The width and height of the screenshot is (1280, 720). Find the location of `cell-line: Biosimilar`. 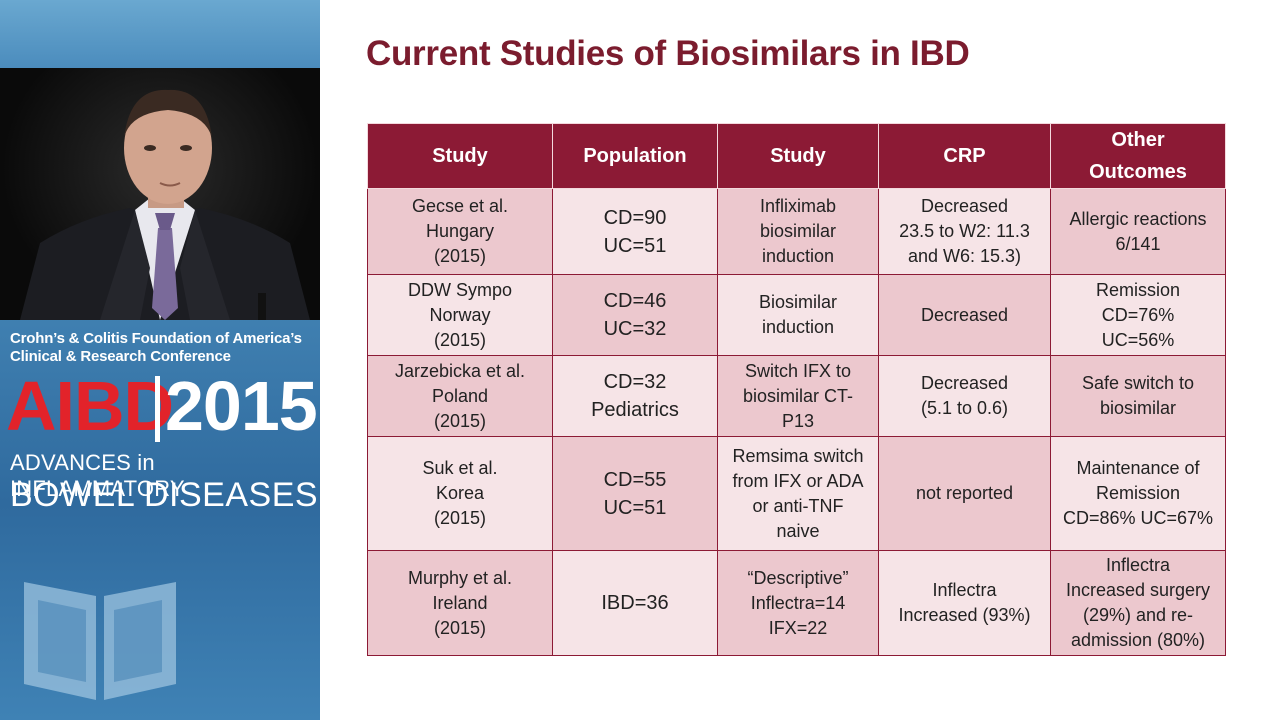

cell-line: Biosimilar is located at coordinates (797, 302).